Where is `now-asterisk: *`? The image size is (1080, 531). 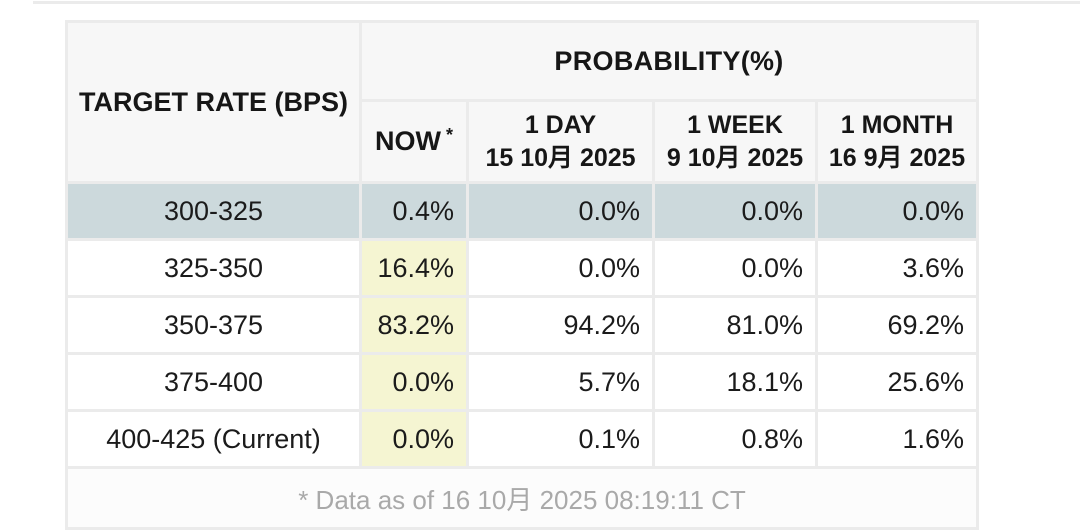
now-asterisk: * is located at coordinates (449, 134).